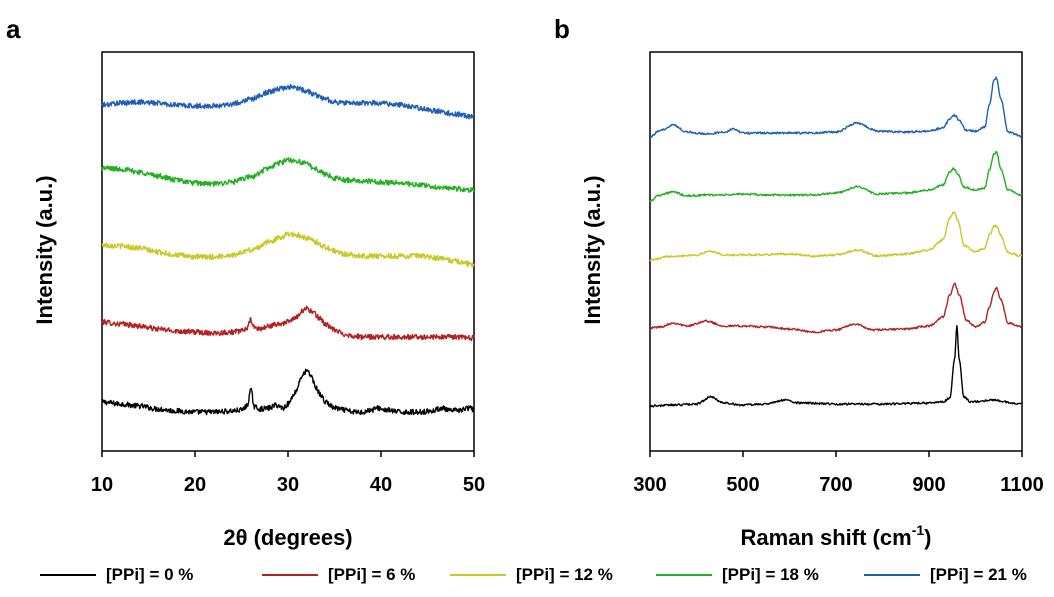  Describe the element at coordinates (978, 574) in the screenshot. I see `legend-label-4: [PPi] = 21 %` at that location.